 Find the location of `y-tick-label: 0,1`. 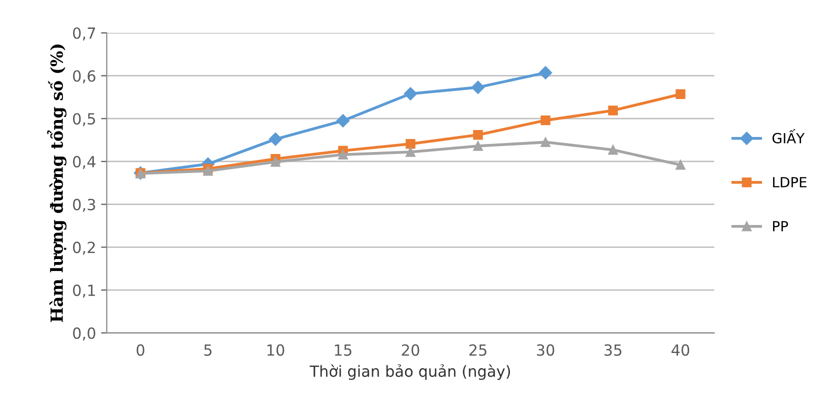

y-tick-label: 0,1 is located at coordinates (84, 291).